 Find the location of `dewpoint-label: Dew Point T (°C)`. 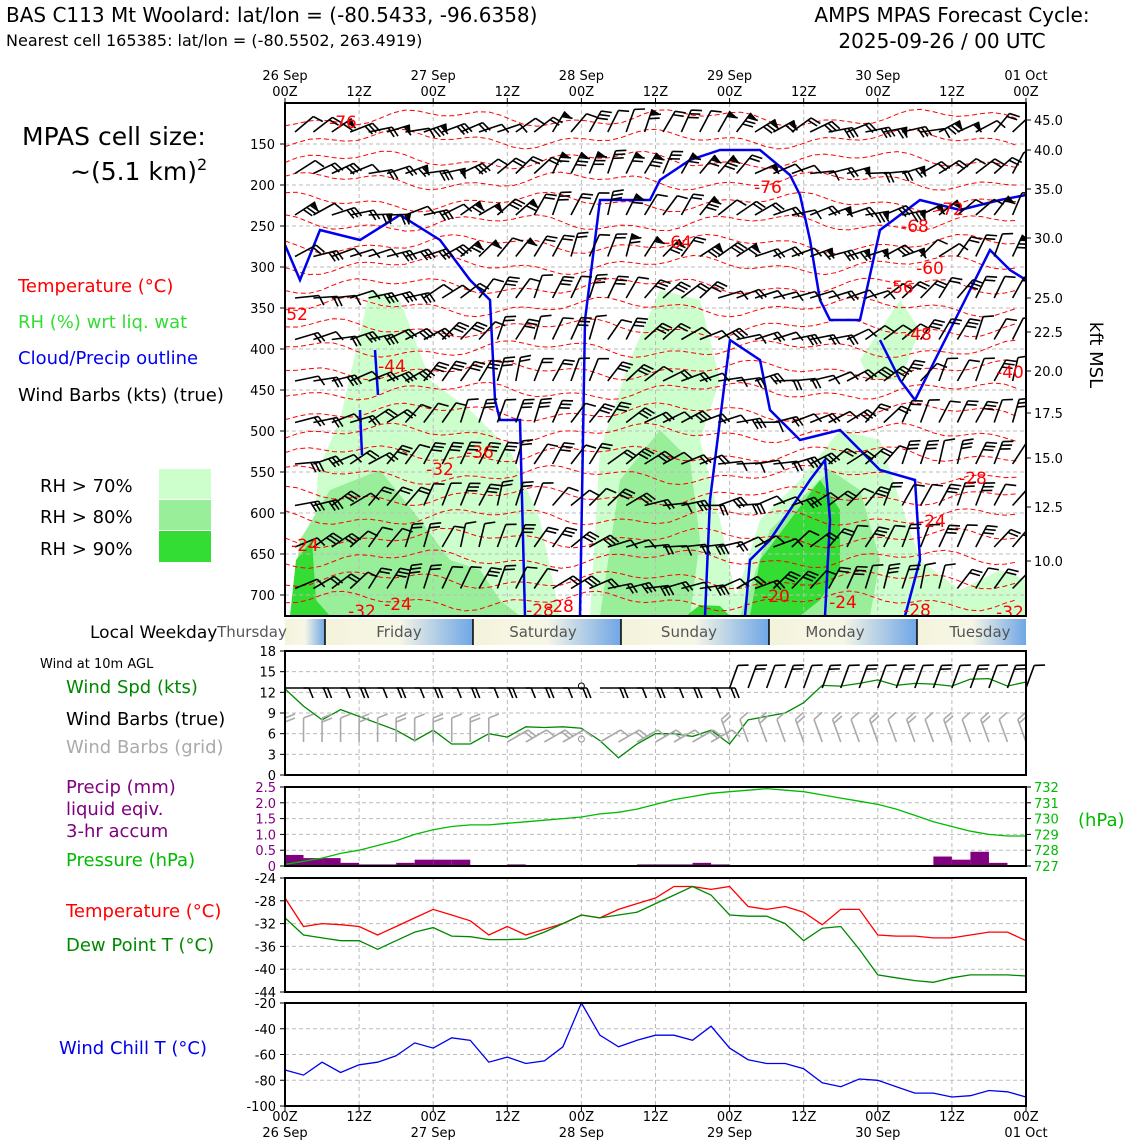

dewpoint-label: Dew Point T (°C) is located at coordinates (140, 945).